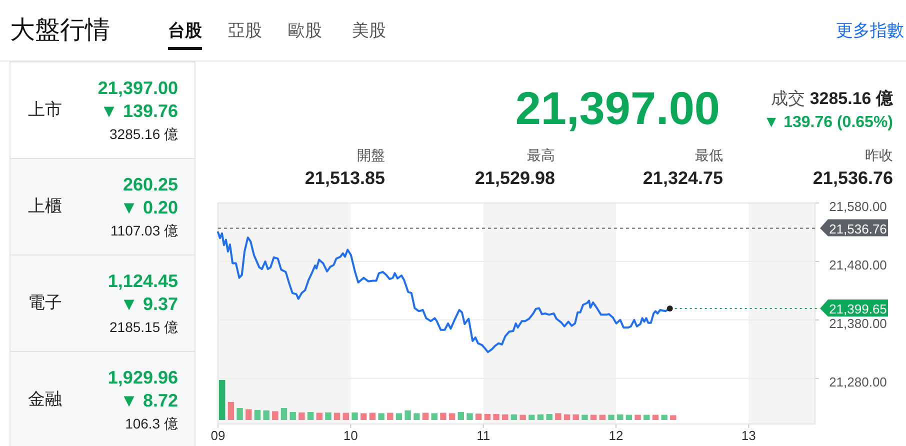  I want to click on y-tick-label: 21,480.00, so click(858, 264).